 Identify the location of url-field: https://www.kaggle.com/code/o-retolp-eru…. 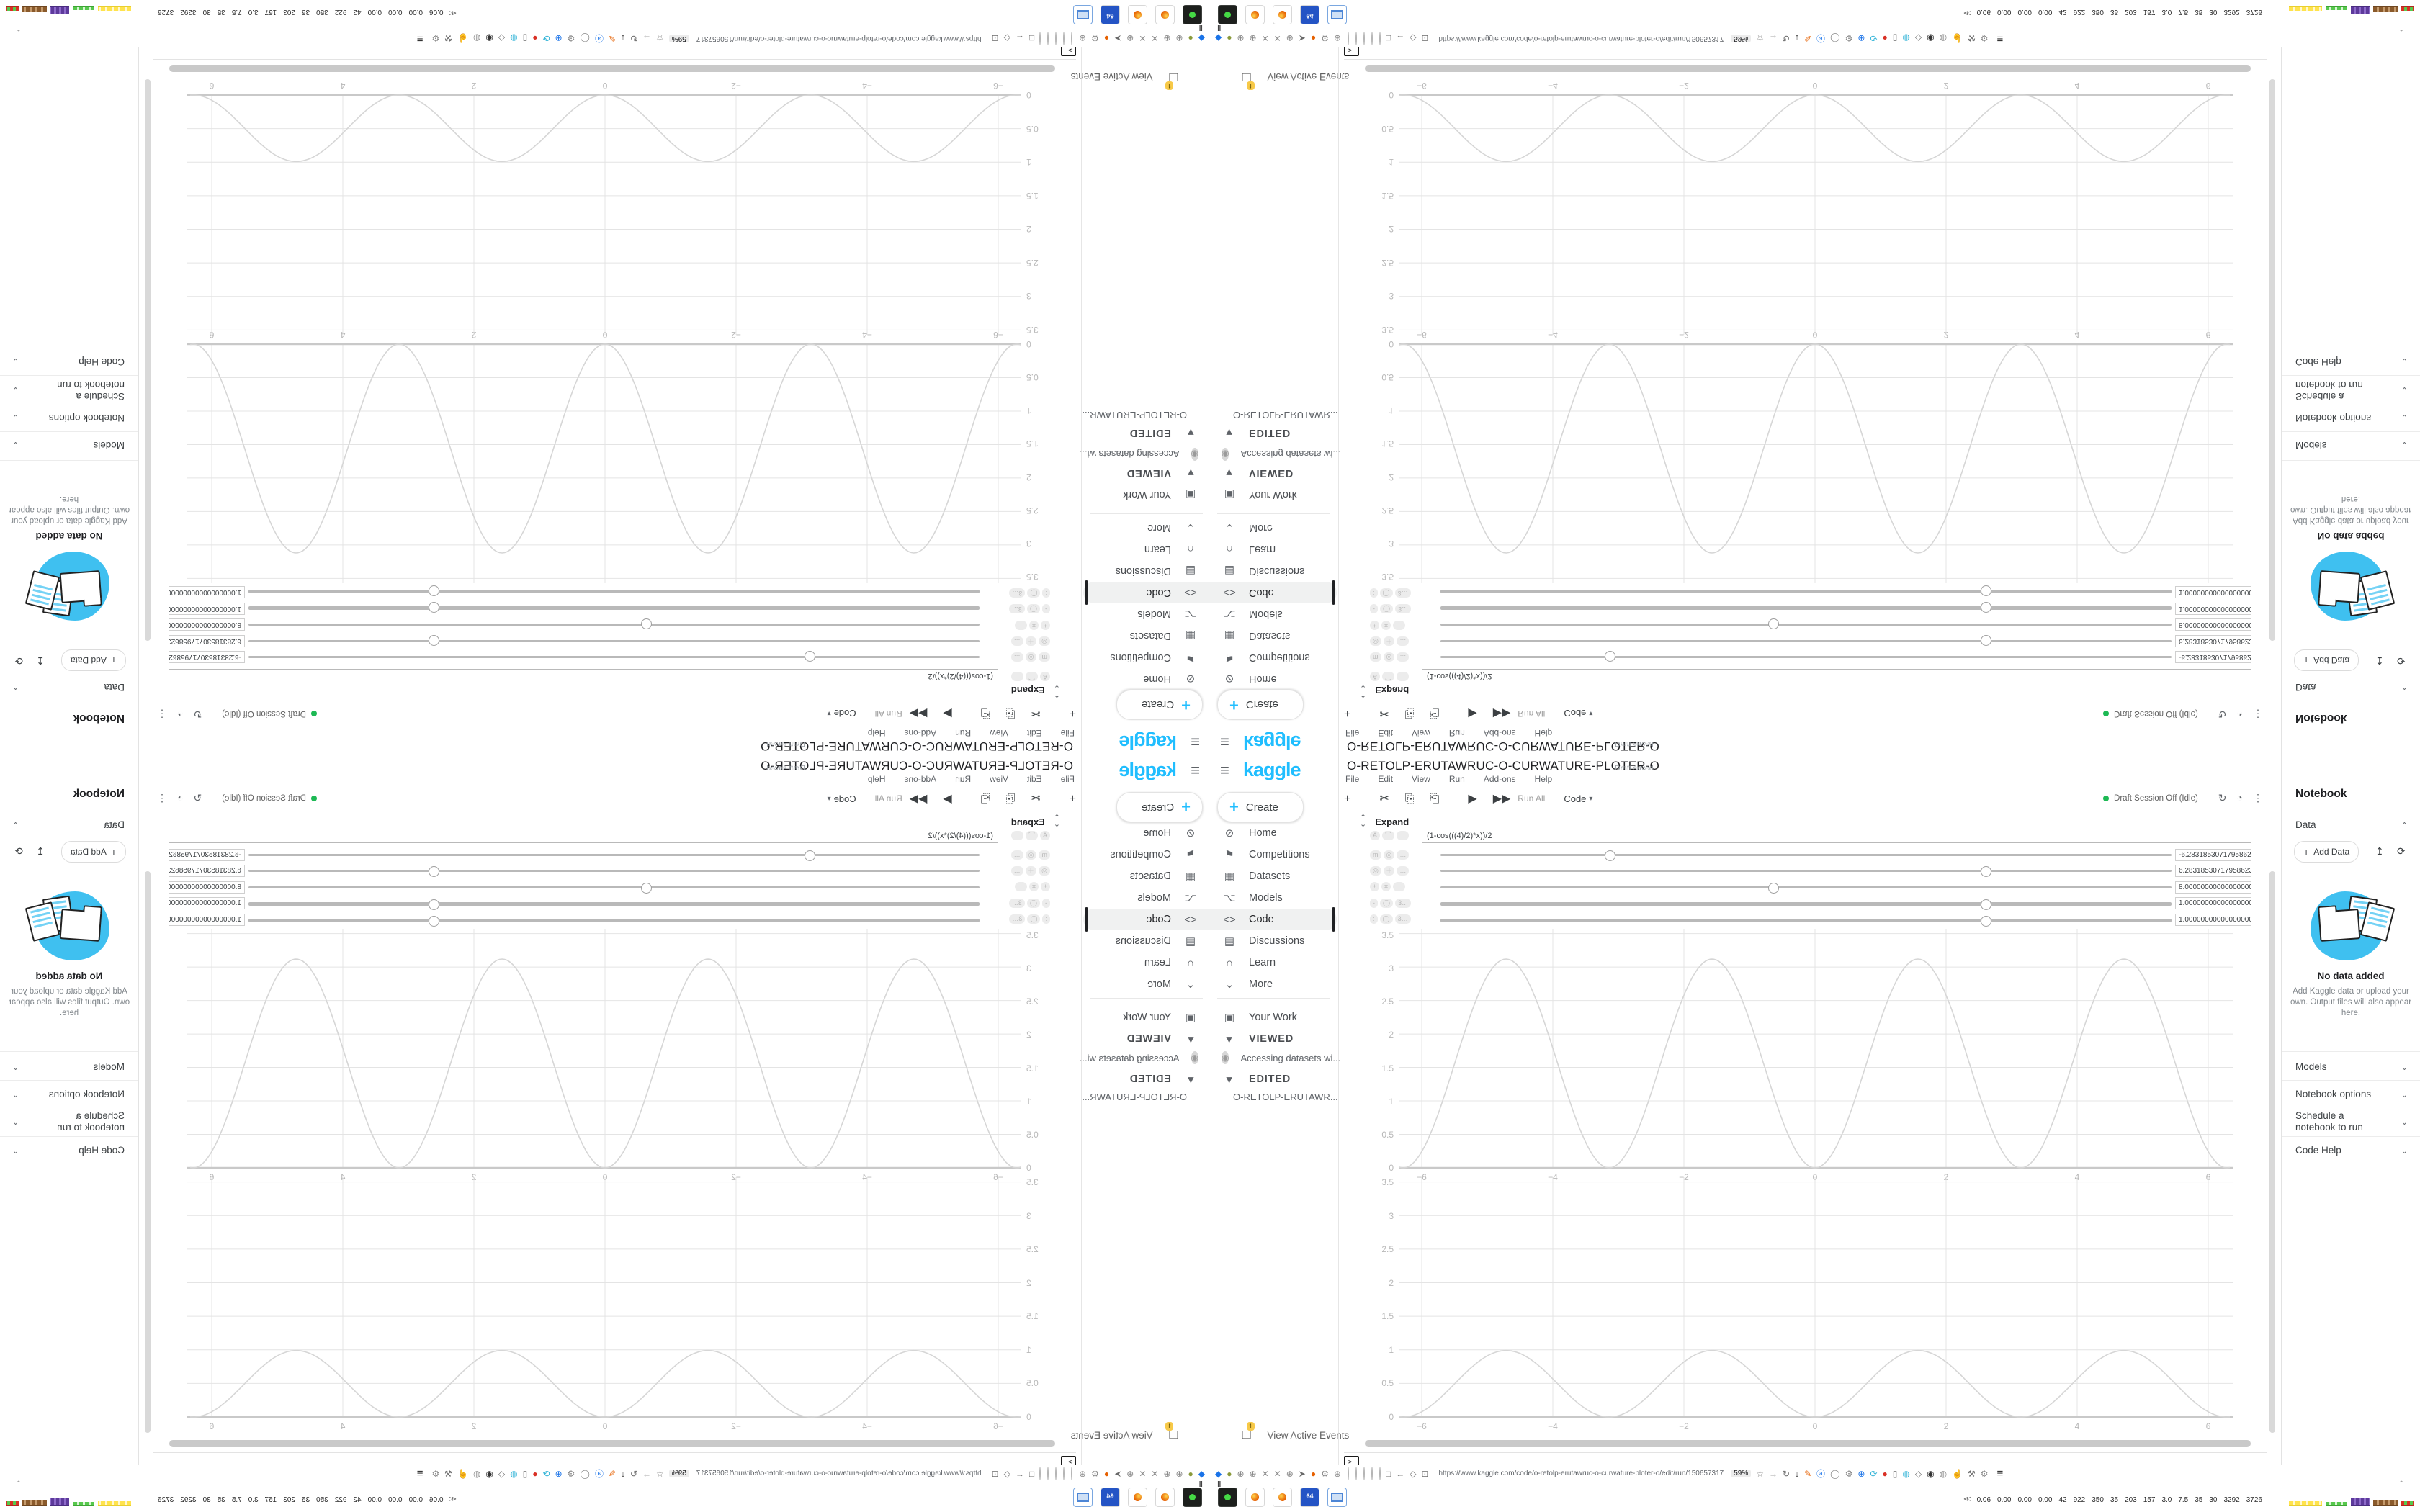
(1581, 1473).